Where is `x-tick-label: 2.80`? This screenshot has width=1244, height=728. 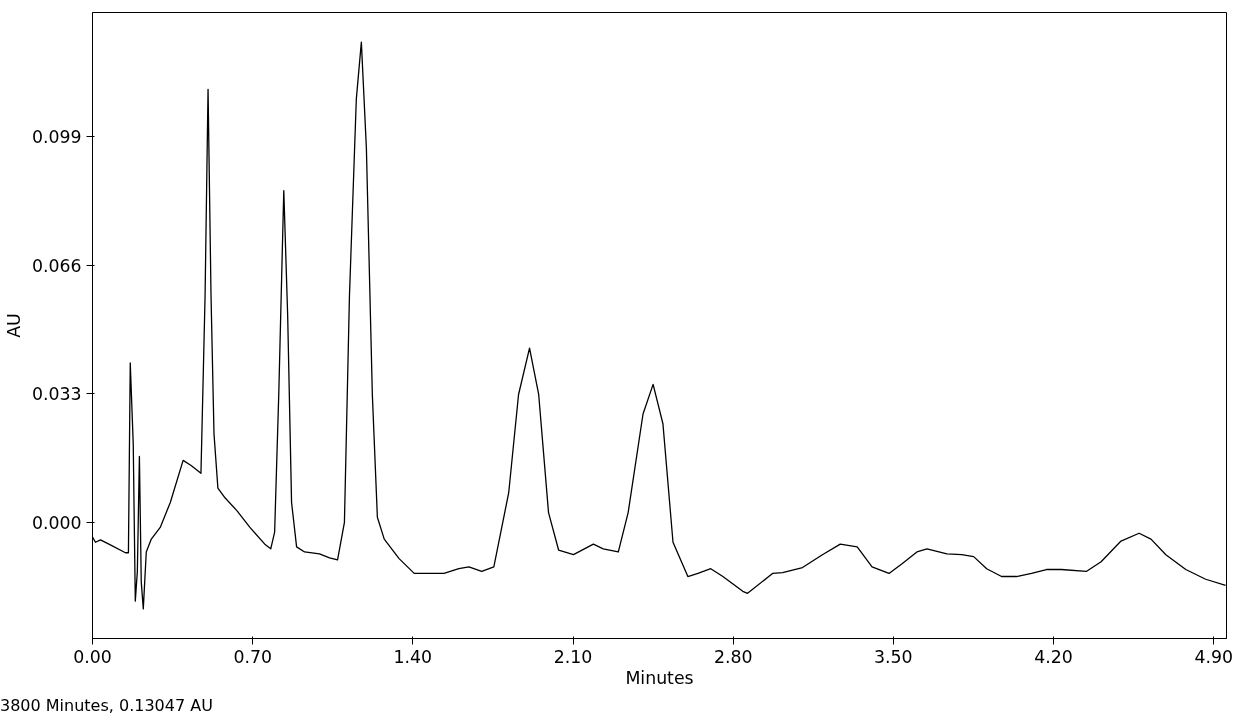 x-tick-label: 2.80 is located at coordinates (733, 656).